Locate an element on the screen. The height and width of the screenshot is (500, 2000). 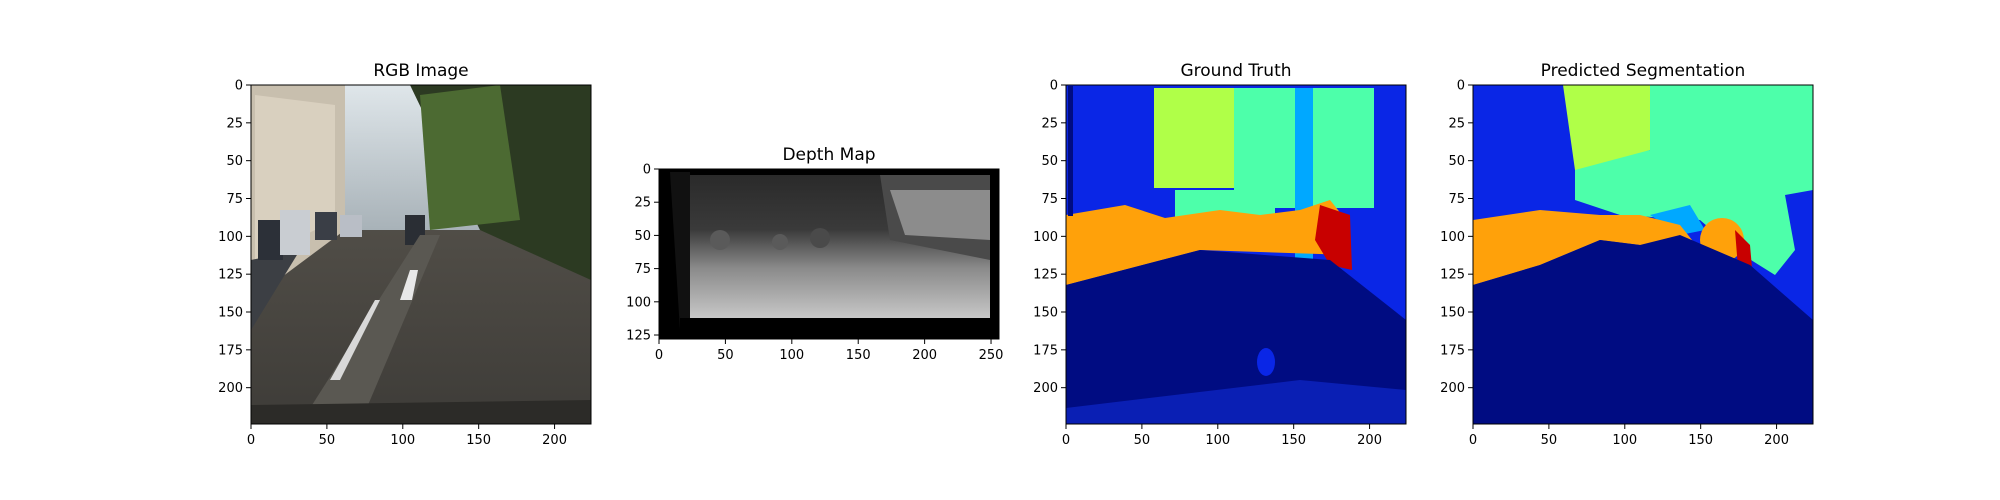
axes-depth-map: 0 50 100 150 200 250 0 25 50 75 100 125 is located at coordinates (814, 263).